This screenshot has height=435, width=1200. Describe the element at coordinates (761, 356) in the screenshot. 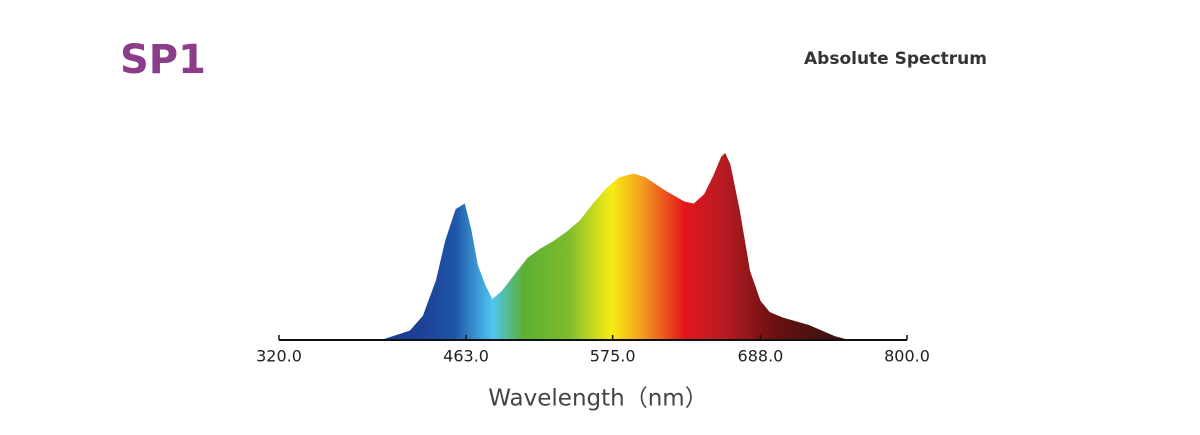

I see `x-tick-label: 688.0` at that location.